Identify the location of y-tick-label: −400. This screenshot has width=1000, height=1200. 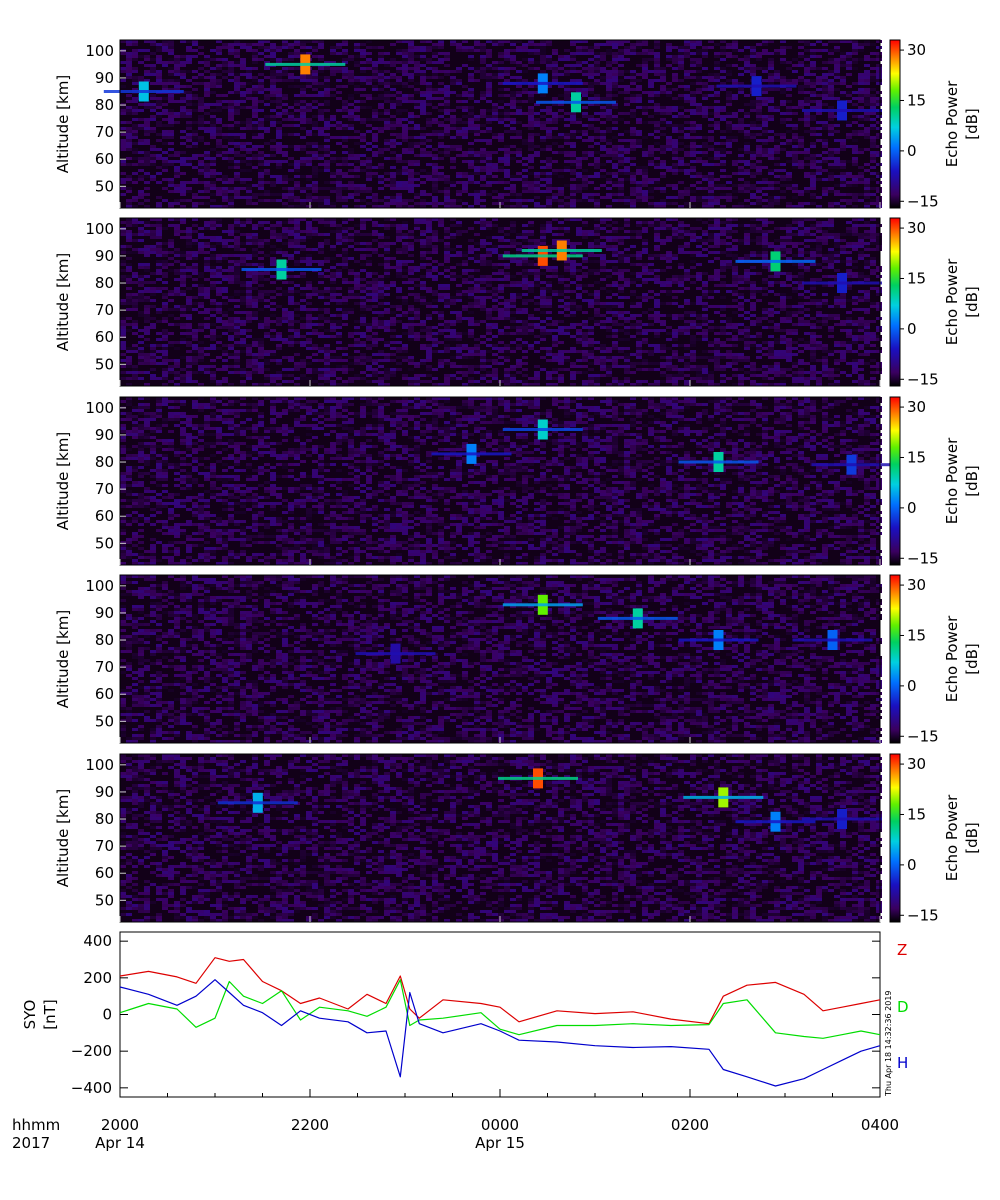
(91, 1088).